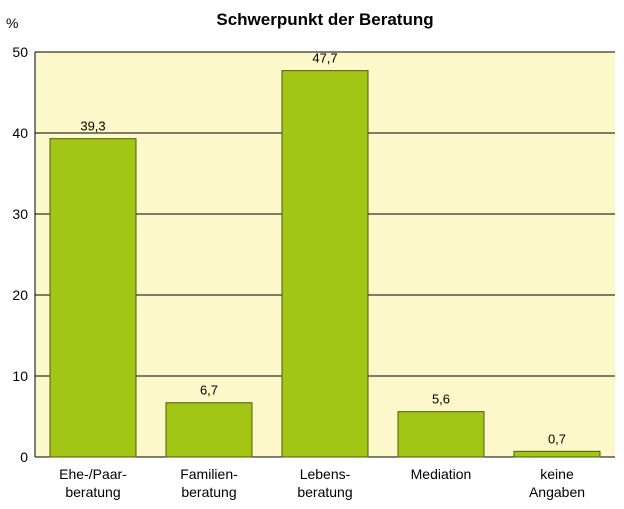  Describe the element at coordinates (20, 376) in the screenshot. I see `y-tick-label: 10` at that location.